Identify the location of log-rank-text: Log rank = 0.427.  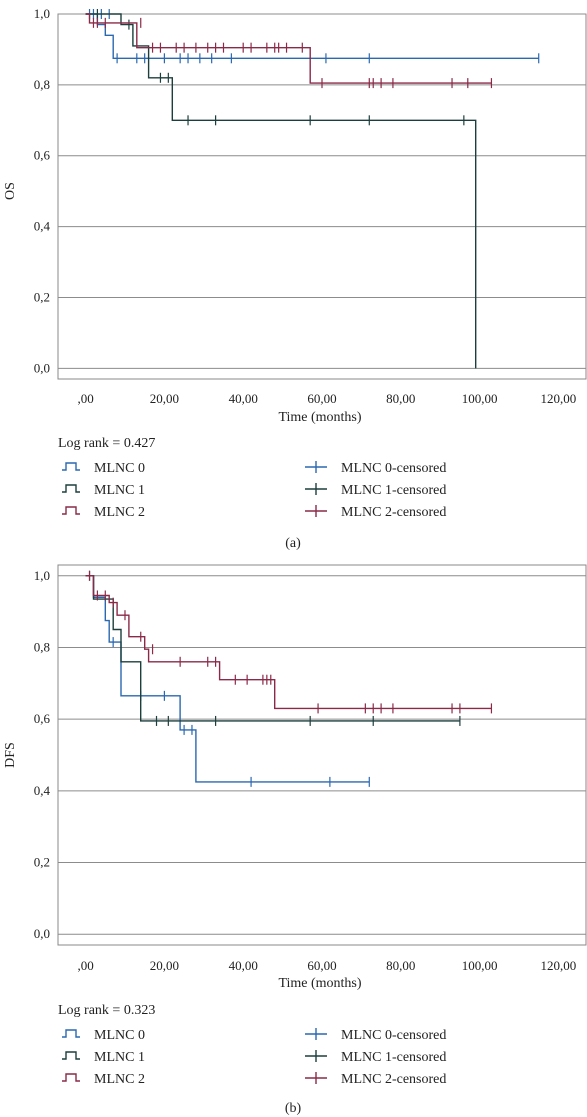
(106, 443).